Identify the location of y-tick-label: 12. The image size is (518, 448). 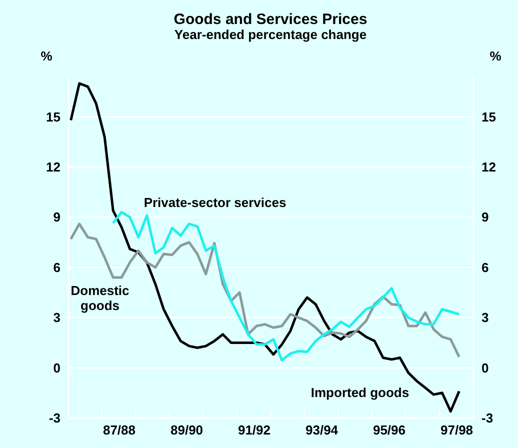
(53, 167).